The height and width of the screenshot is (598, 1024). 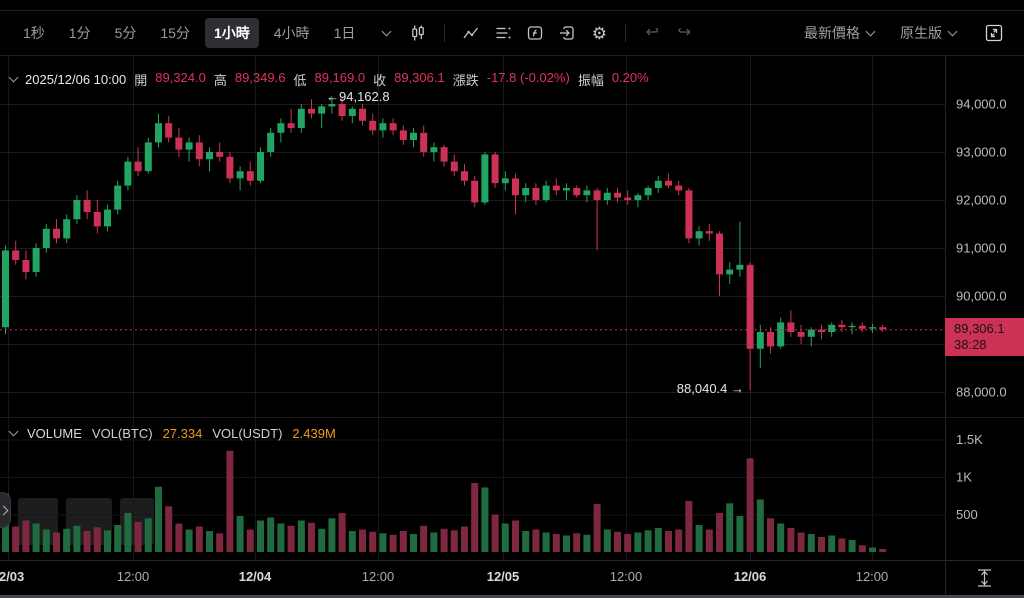 I want to click on mode-dropdown-1: 原生版, so click(x=929, y=33).